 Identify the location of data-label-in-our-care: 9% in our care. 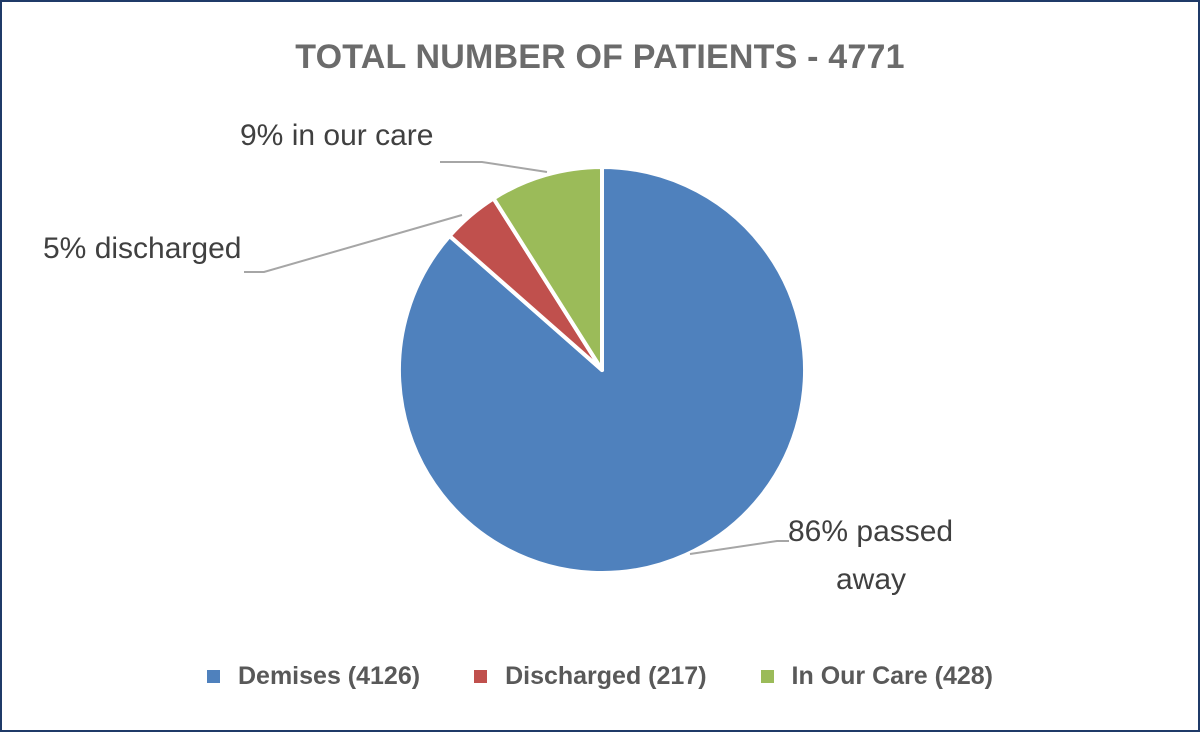
(336, 135).